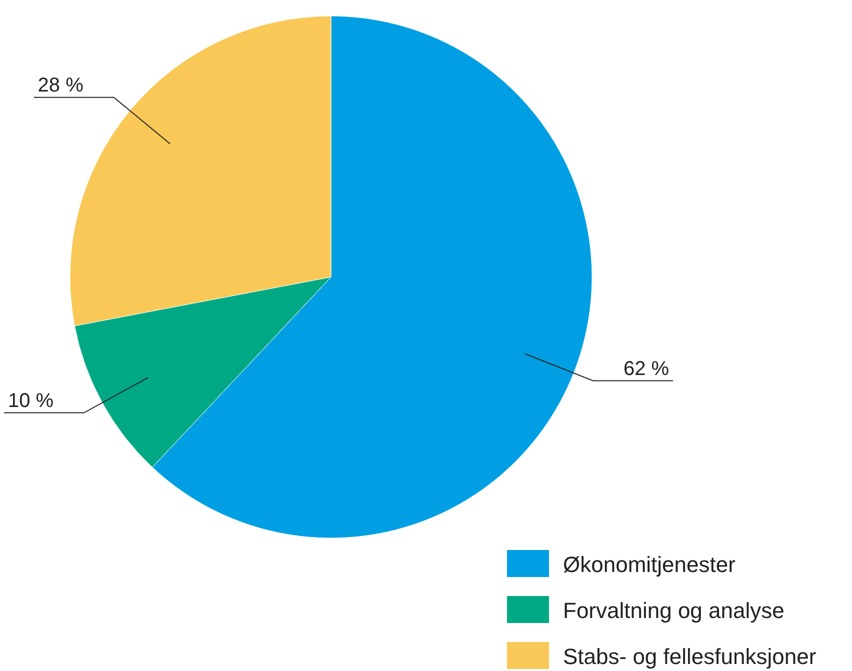 This screenshot has height=671, width=852. I want to click on data-label: 28 %, so click(61, 85).